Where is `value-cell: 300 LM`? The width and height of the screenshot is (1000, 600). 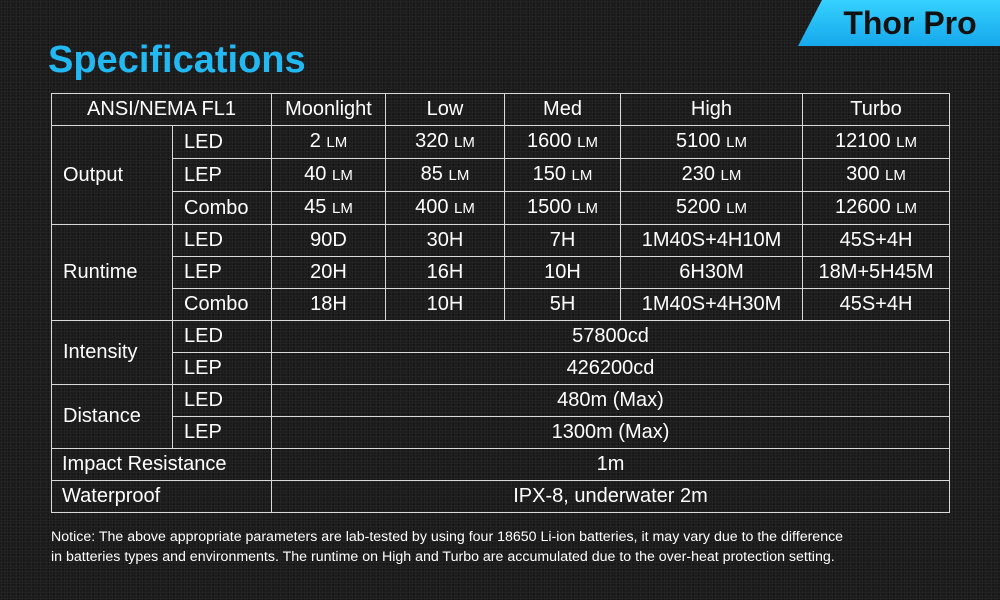 value-cell: 300 LM is located at coordinates (876, 175).